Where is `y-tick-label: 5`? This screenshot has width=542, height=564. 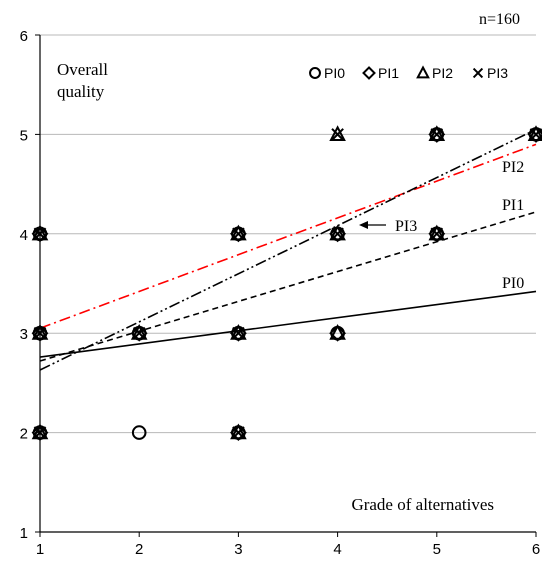 y-tick-label: 5 is located at coordinates (24, 135).